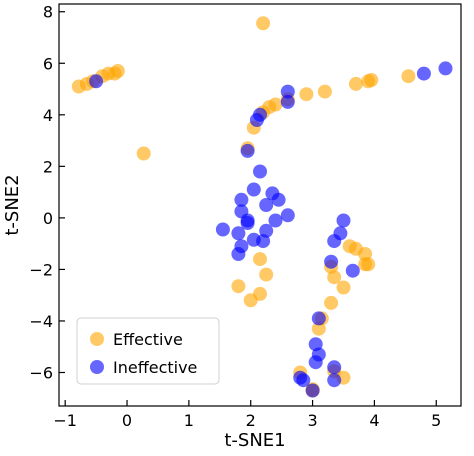  I want to click on x-tick-label: 0, so click(127, 420).